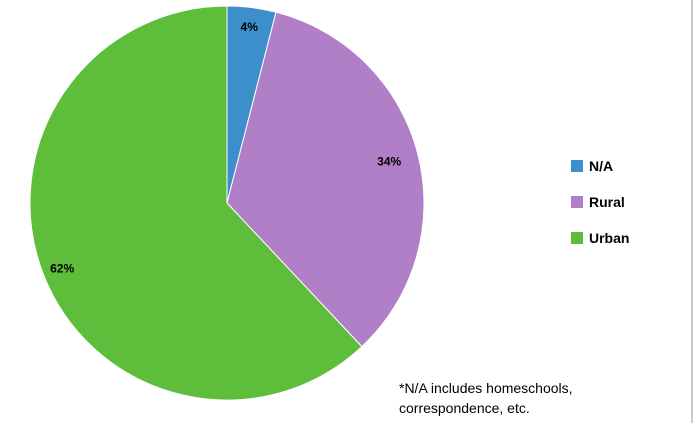  Describe the element at coordinates (609, 237) in the screenshot. I see `legend-label-urban: Urban` at that location.